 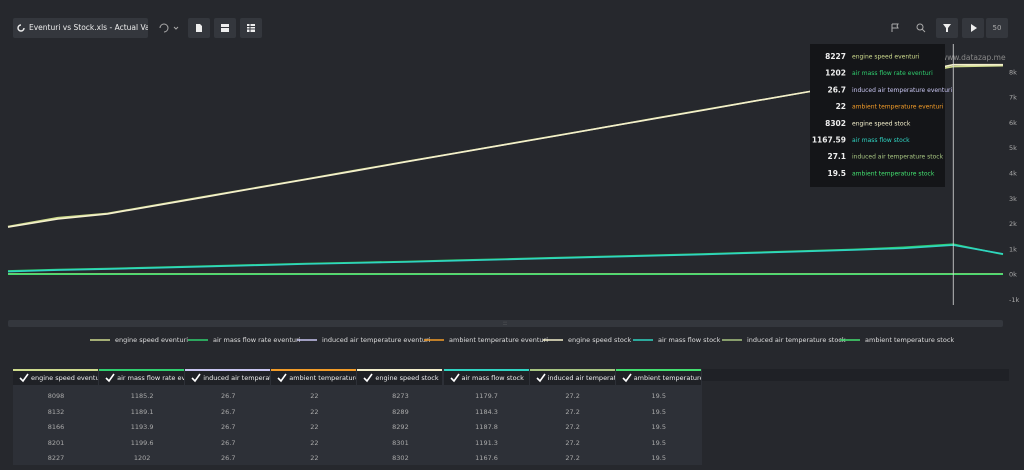 What do you see at coordinates (257, 340) in the screenshot?
I see `legend-label: air mass flow rate eventuri` at bounding box center [257, 340].